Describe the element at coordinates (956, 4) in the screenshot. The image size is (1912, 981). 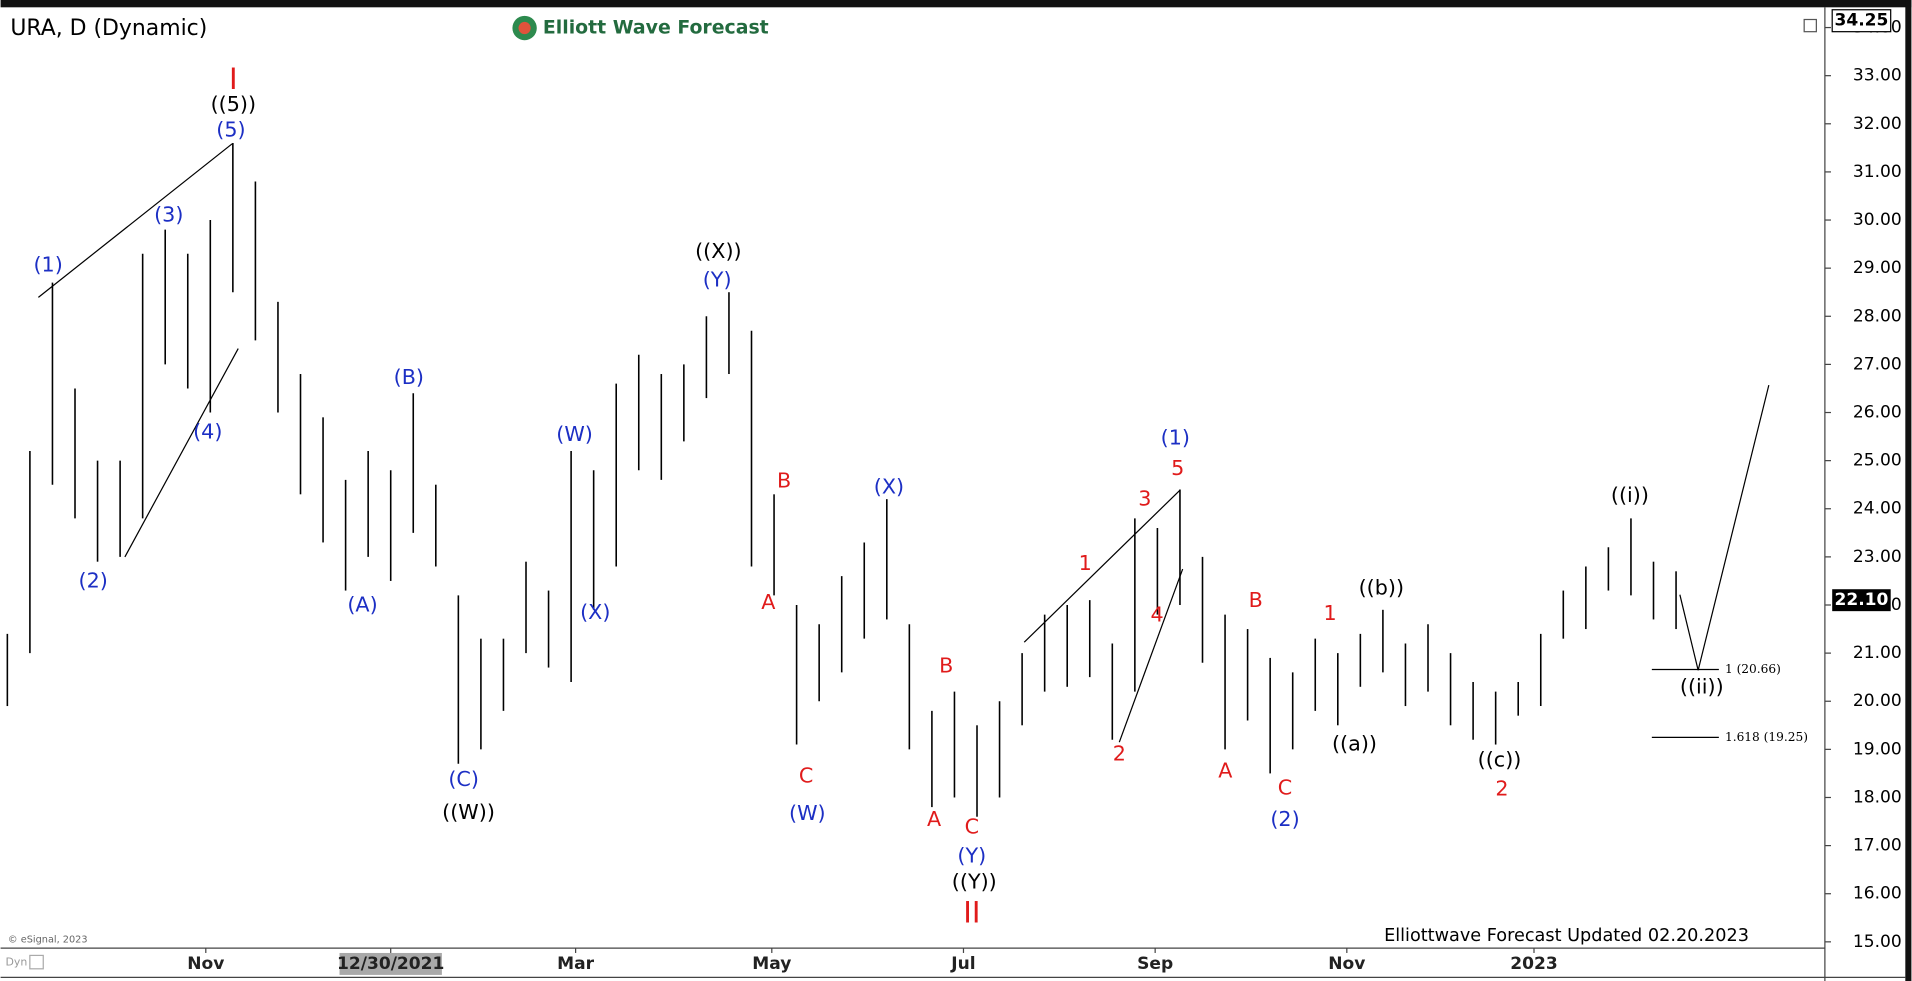
I see `top-border` at that location.